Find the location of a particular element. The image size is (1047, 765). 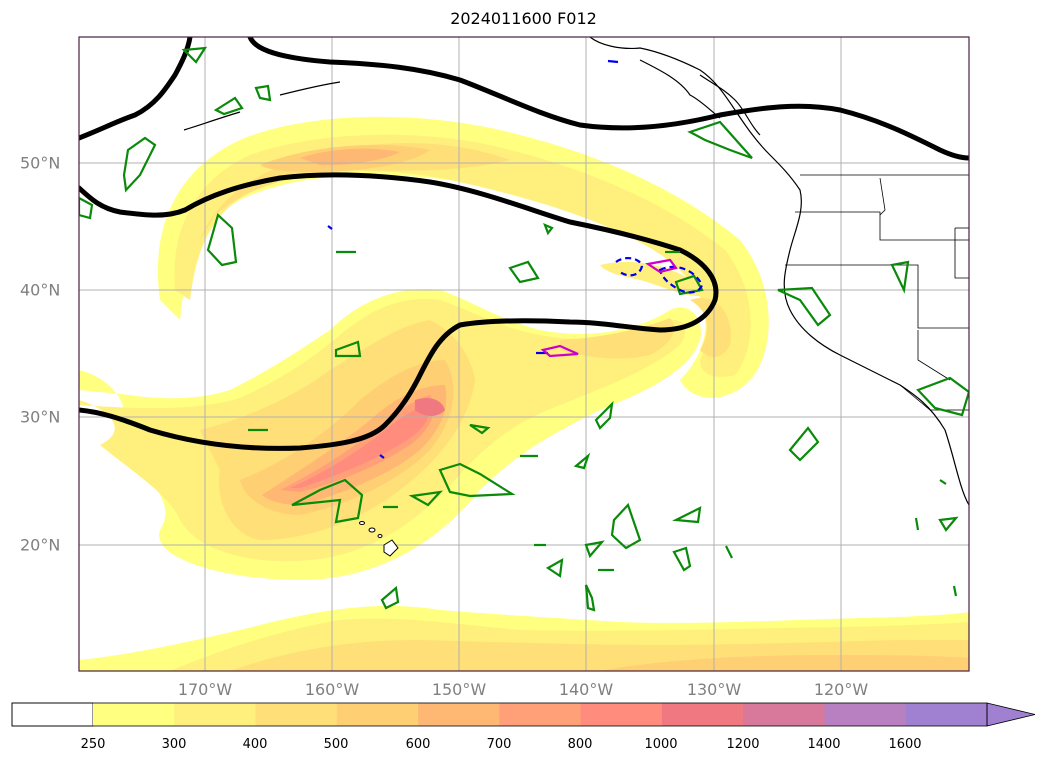

lon-label-130w: 130°W is located at coordinates (714, 689).